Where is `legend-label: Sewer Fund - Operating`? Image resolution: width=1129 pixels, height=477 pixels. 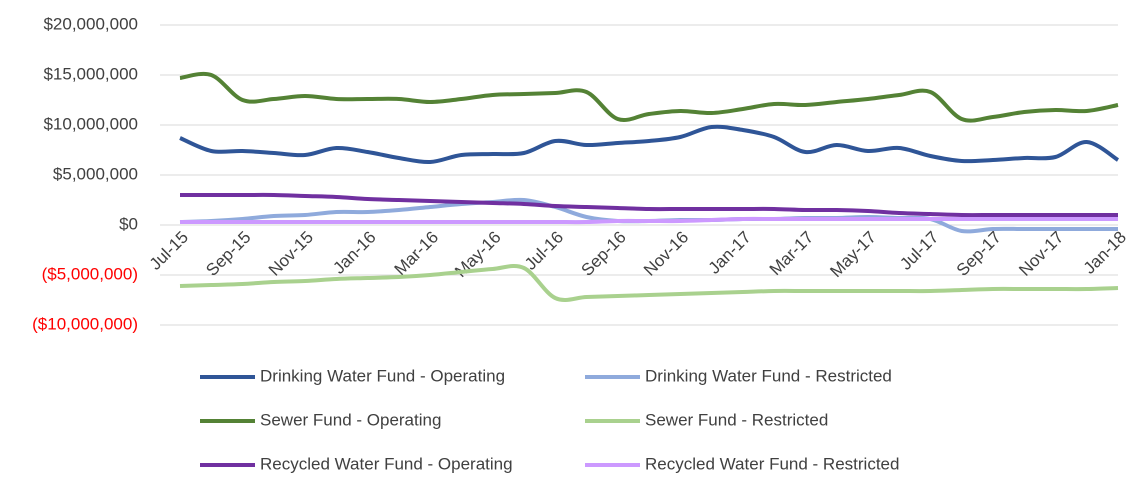 legend-label: Sewer Fund - Operating is located at coordinates (350, 419).